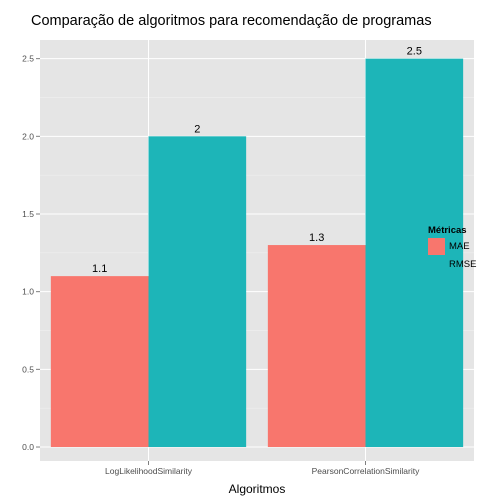 Image resolution: width=504 pixels, height=504 pixels. Describe the element at coordinates (257, 489) in the screenshot. I see `x-axis-label: Algoritmos` at that location.